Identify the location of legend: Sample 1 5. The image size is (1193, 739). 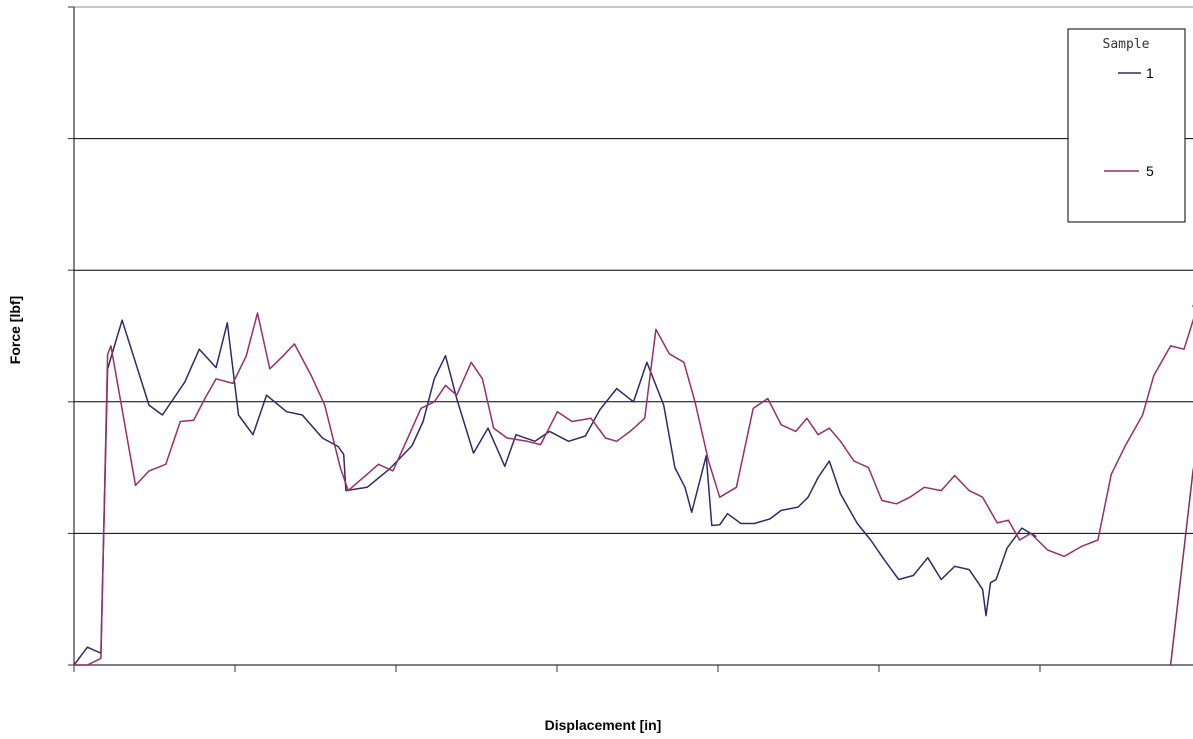
(1126, 125).